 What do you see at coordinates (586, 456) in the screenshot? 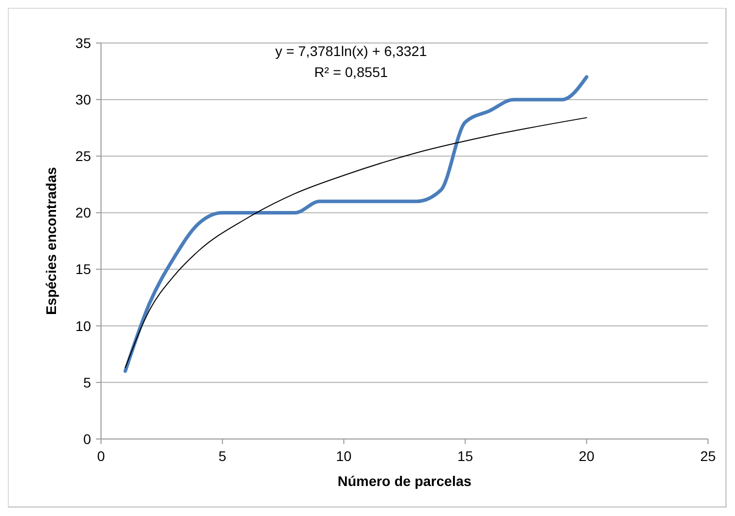
I see `x-tick-label: 20` at bounding box center [586, 456].